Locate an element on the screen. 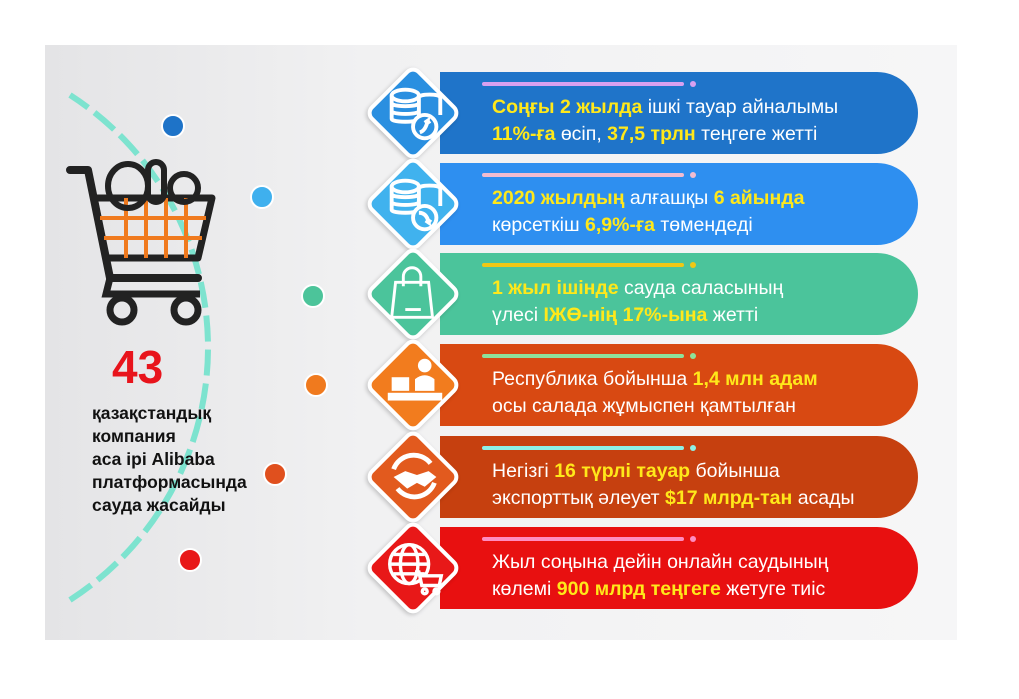 The height and width of the screenshot is (699, 1019). stat-text-segment: үлесі is located at coordinates (518, 315).